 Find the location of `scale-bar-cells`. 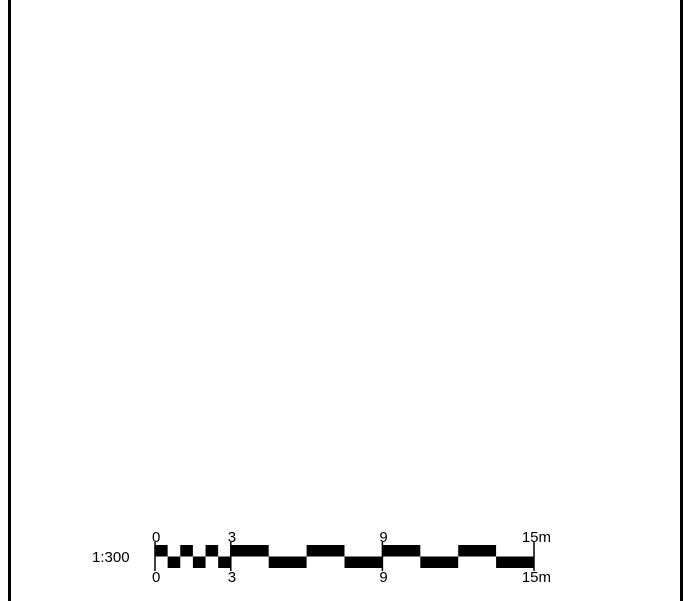

scale-bar-cells is located at coordinates (344, 556).